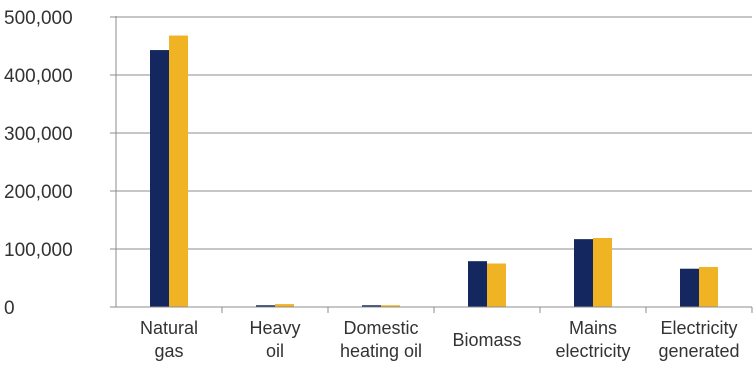 This screenshot has height=369, width=755. I want to click on x-category-label: Mains, so click(593, 328).